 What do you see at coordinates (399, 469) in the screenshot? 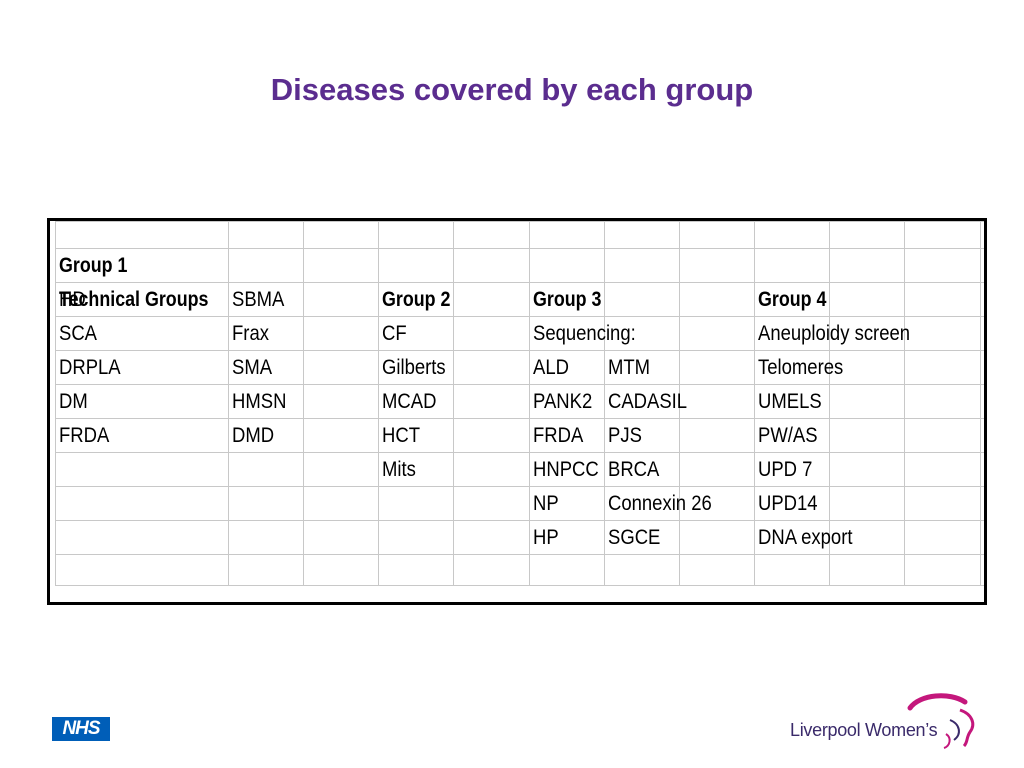
I see `cell-text: Mits` at bounding box center [399, 469].